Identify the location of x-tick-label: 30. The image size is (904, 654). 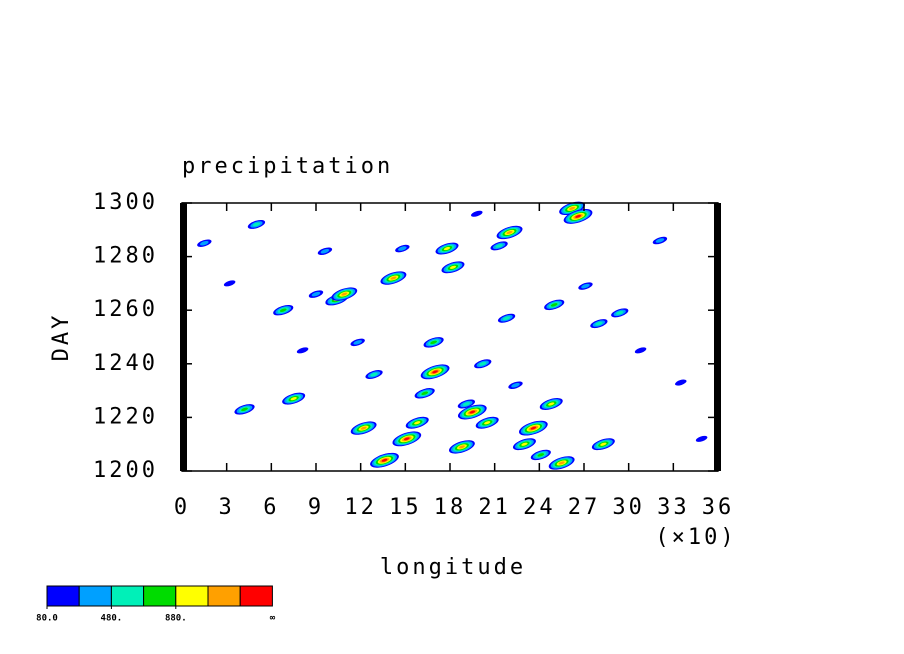
(628, 507).